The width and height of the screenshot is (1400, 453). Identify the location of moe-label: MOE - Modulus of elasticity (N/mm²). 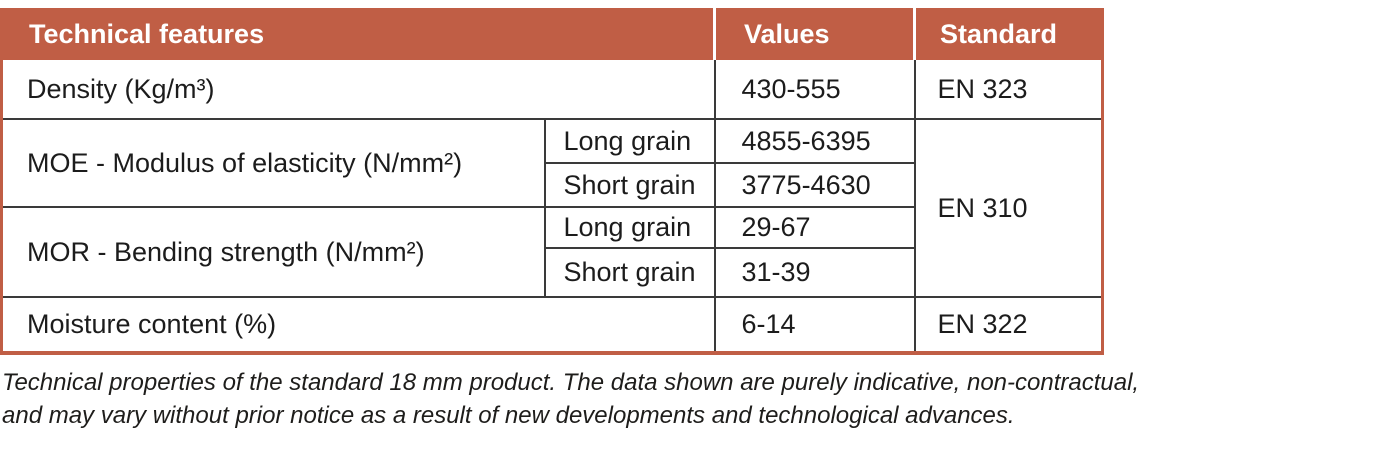
(273, 163).